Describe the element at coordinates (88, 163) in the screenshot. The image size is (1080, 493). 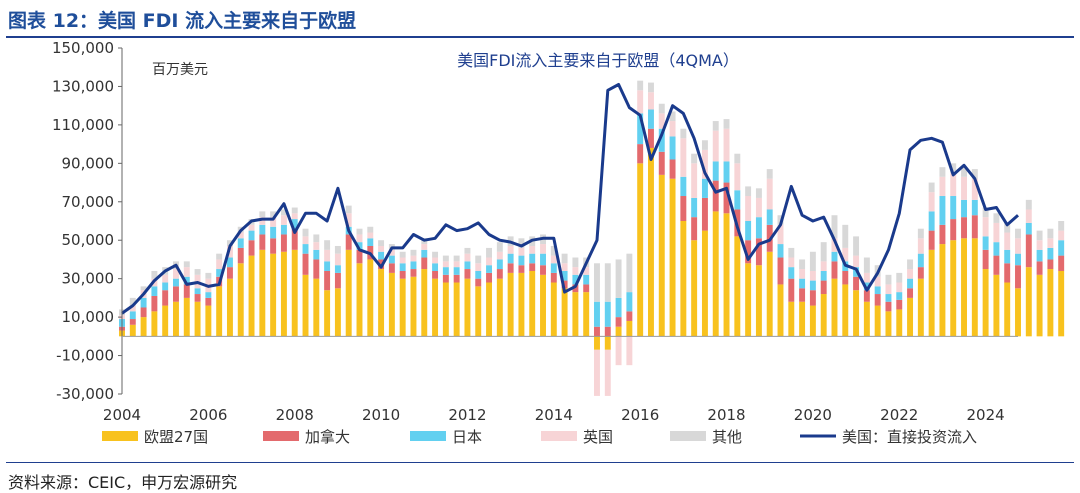
I see `y-tick-label: 90,000` at that location.